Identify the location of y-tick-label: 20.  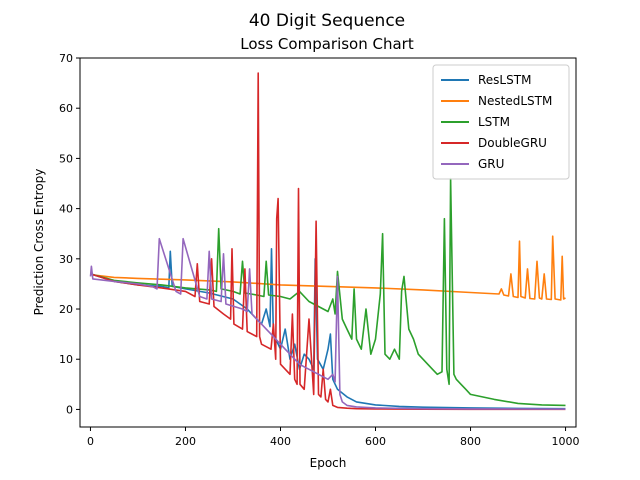
(66, 309).